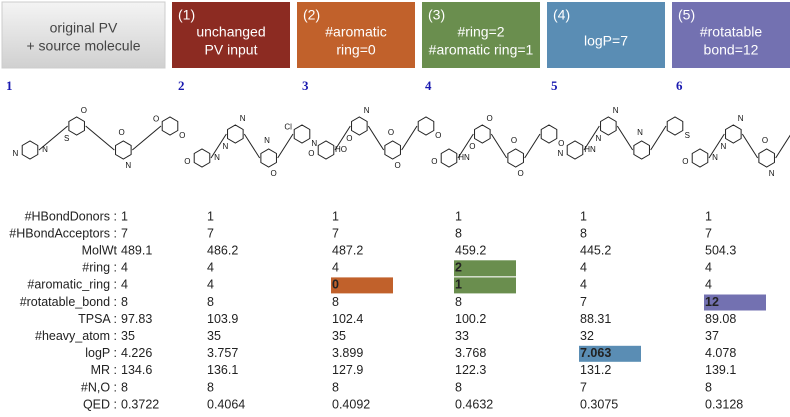  Describe the element at coordinates (355, 32) in the screenshot. I see `header-text: #aromatic` at that location.